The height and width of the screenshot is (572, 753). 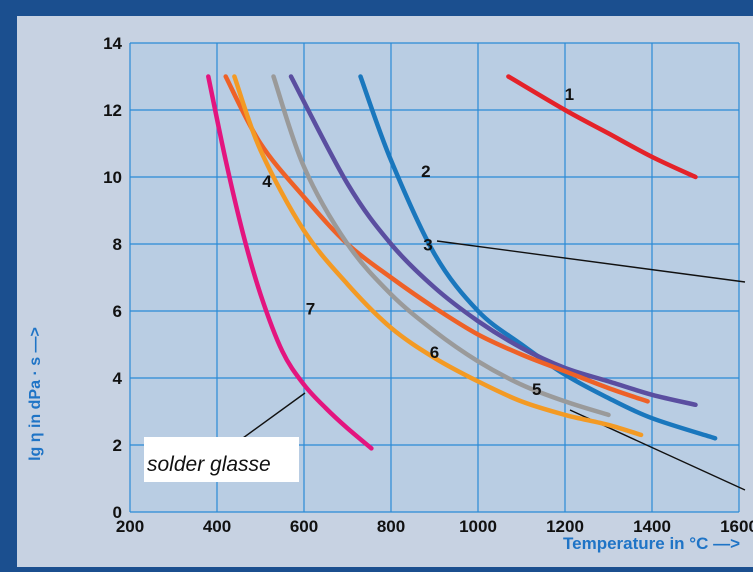 What do you see at coordinates (565, 526) in the screenshot?
I see `x-tick-label: 1200` at bounding box center [565, 526].